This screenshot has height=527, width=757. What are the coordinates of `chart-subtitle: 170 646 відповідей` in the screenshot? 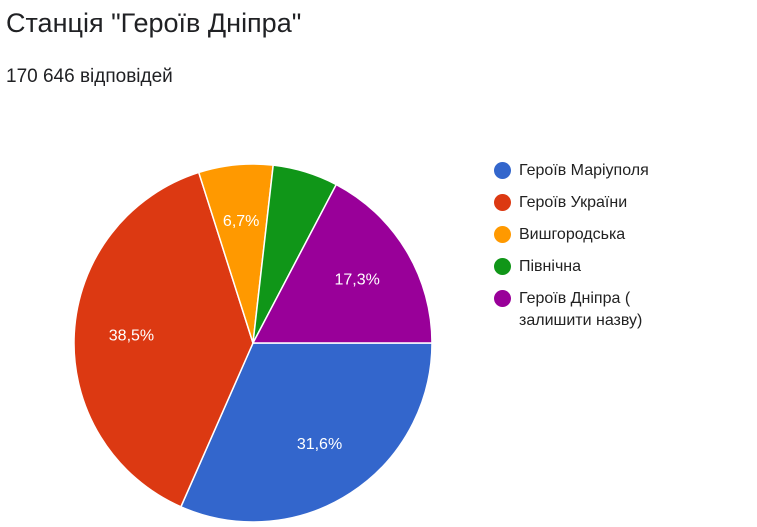 It's located at (89, 76).